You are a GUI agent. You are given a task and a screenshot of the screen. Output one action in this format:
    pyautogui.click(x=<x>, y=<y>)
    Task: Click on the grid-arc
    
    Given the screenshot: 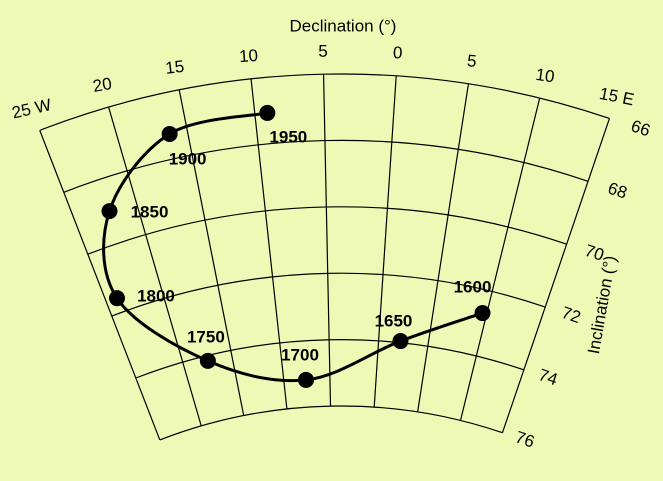 What is the action you would take?
    pyautogui.click(x=331, y=423)
    